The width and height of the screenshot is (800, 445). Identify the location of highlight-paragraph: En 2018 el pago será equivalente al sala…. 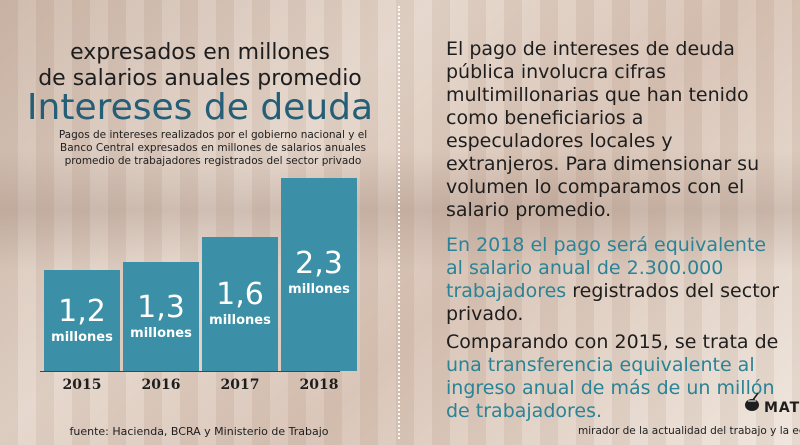
(616, 280).